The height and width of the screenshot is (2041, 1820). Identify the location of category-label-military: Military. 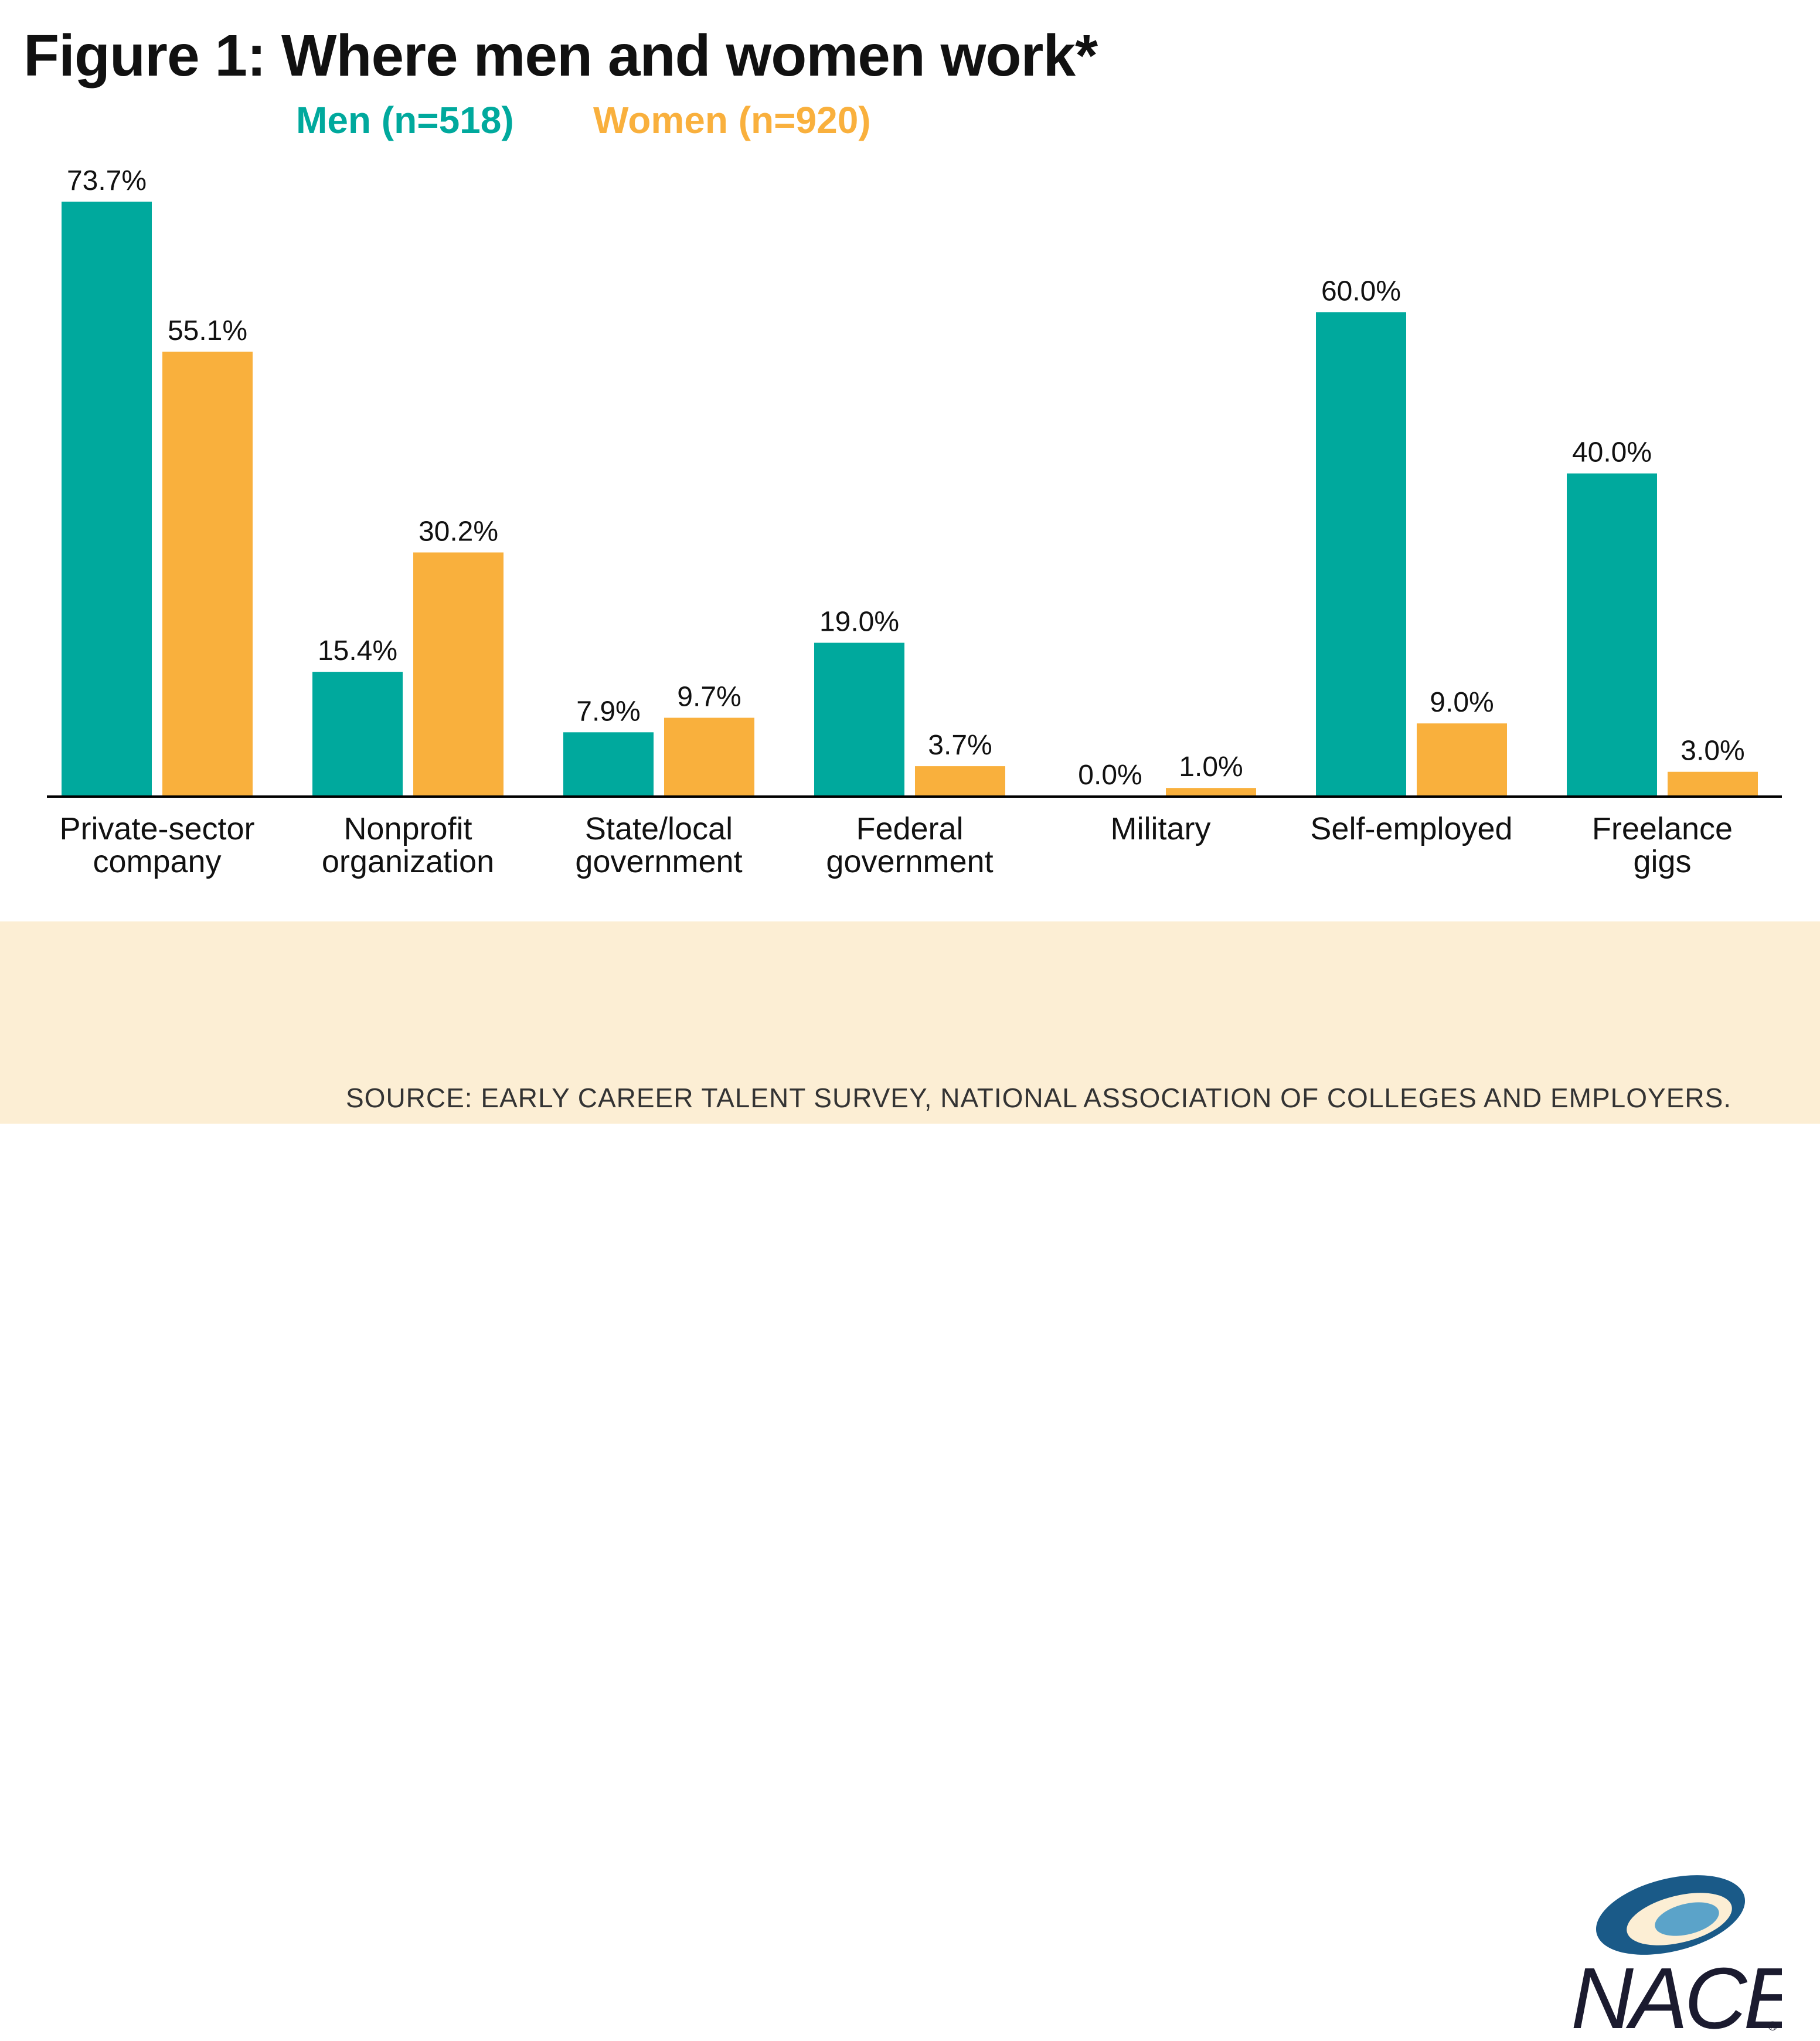
(1161, 828).